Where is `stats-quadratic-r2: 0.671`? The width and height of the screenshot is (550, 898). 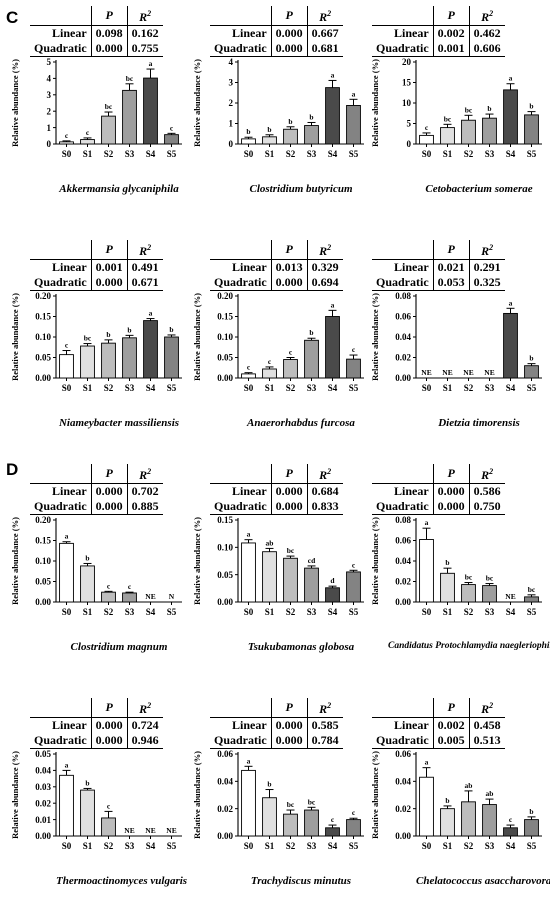
stats-quadratic-r2: 0.671 is located at coordinates (144, 283).